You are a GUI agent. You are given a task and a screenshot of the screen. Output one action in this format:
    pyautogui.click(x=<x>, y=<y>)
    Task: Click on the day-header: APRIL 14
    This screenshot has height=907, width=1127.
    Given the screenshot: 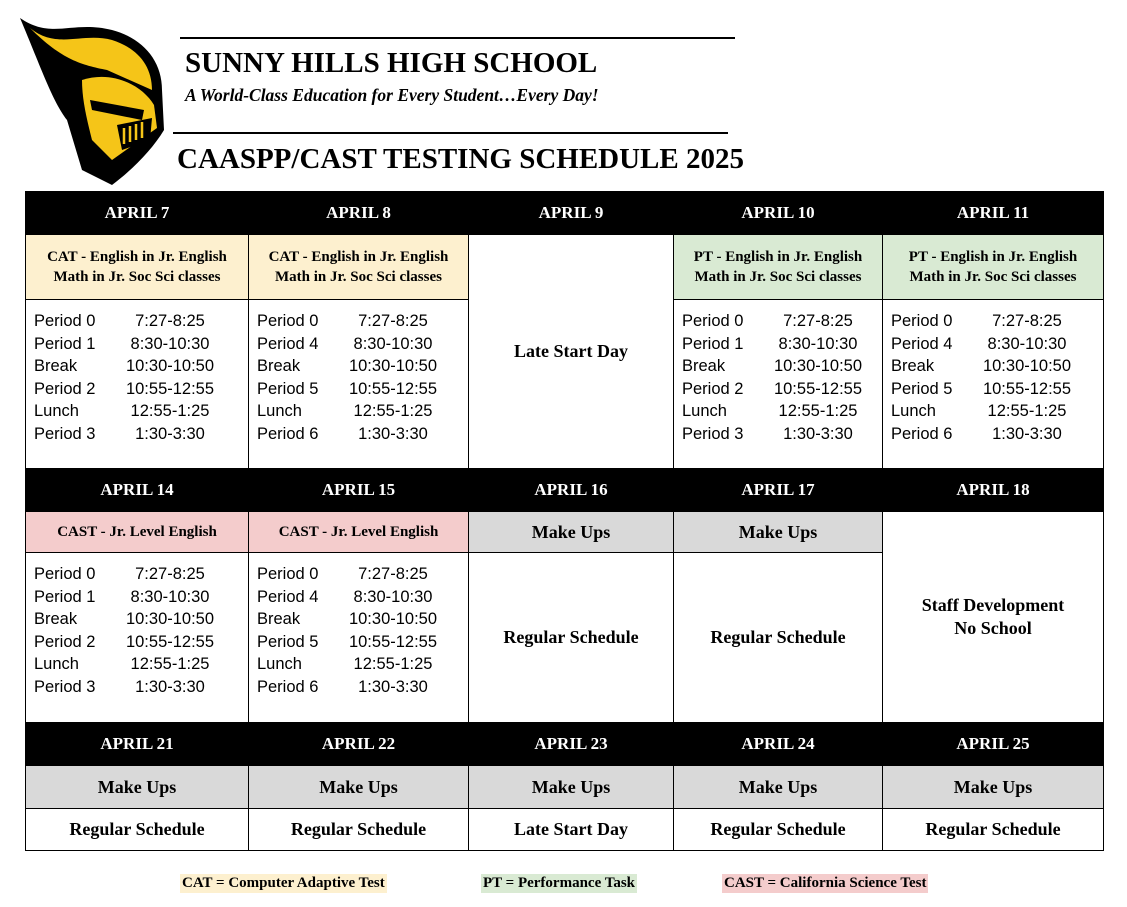 What is the action you would take?
    pyautogui.click(x=137, y=490)
    